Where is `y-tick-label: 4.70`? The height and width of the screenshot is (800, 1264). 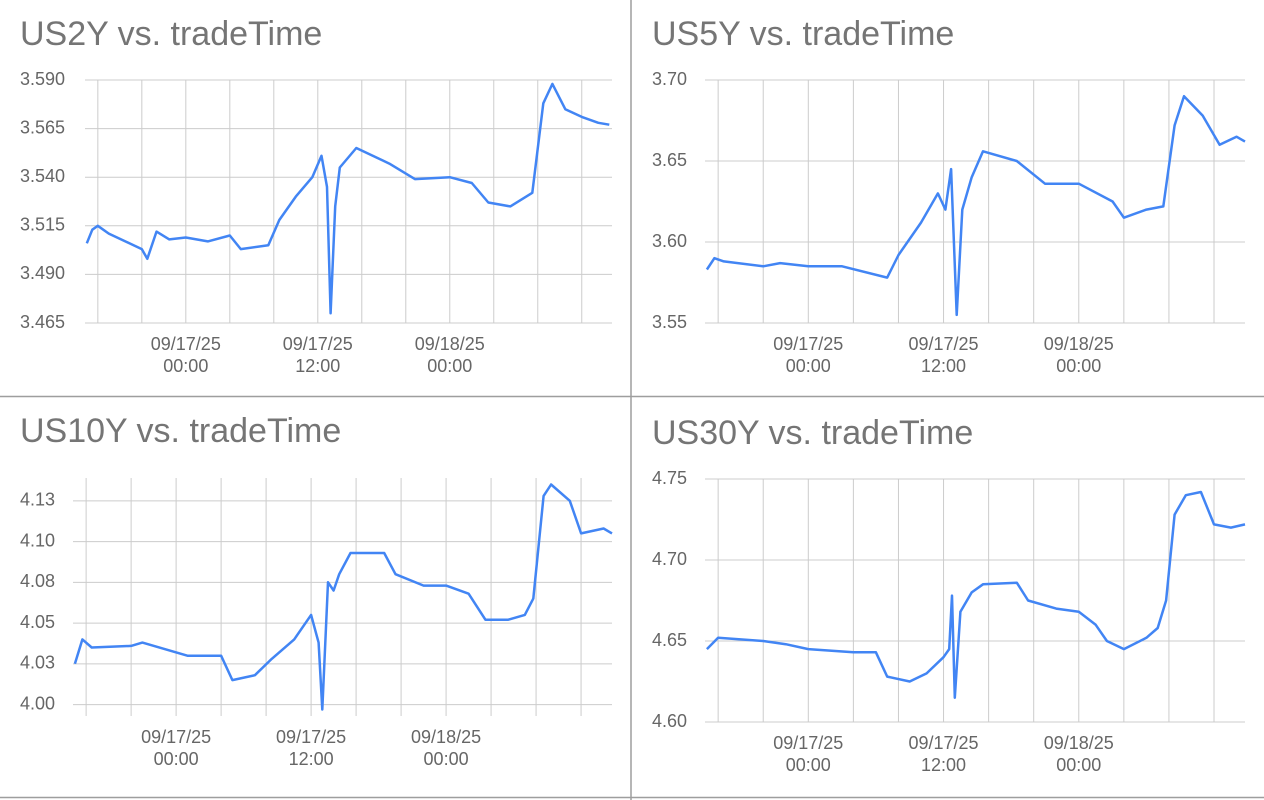 y-tick-label: 4.70 is located at coordinates (669, 559).